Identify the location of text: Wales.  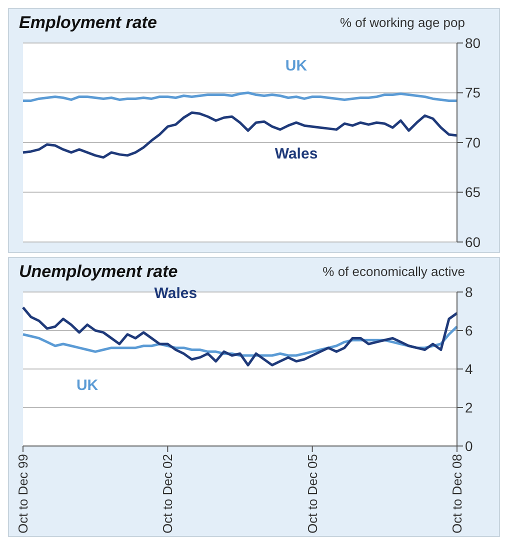
(176, 293).